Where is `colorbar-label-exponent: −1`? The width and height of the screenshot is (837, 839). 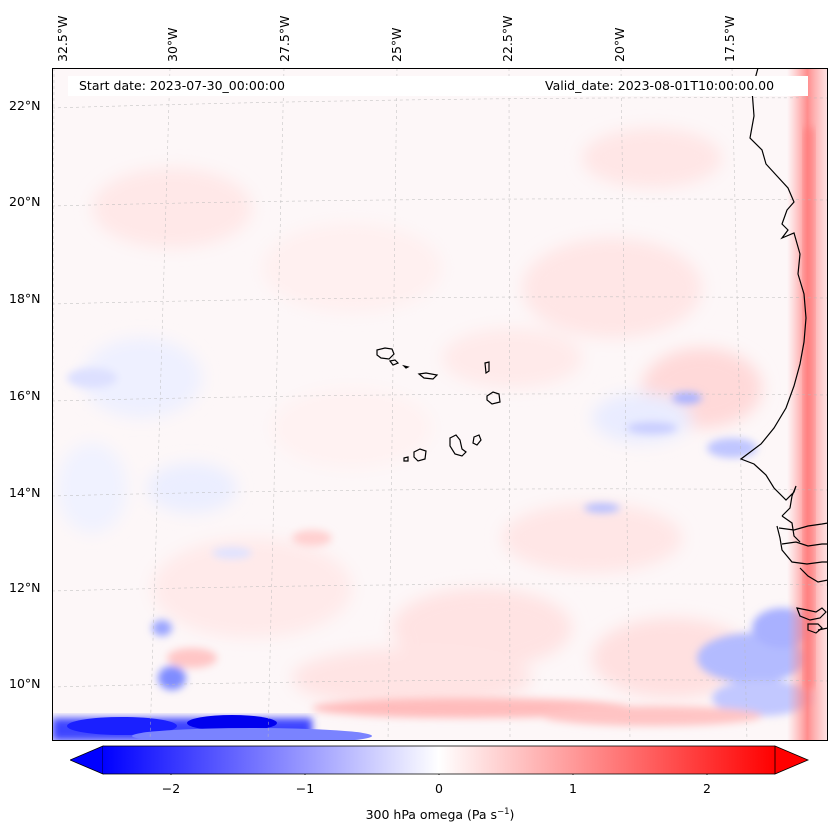
colorbar-label-exponent: −1 is located at coordinates (503, 812).